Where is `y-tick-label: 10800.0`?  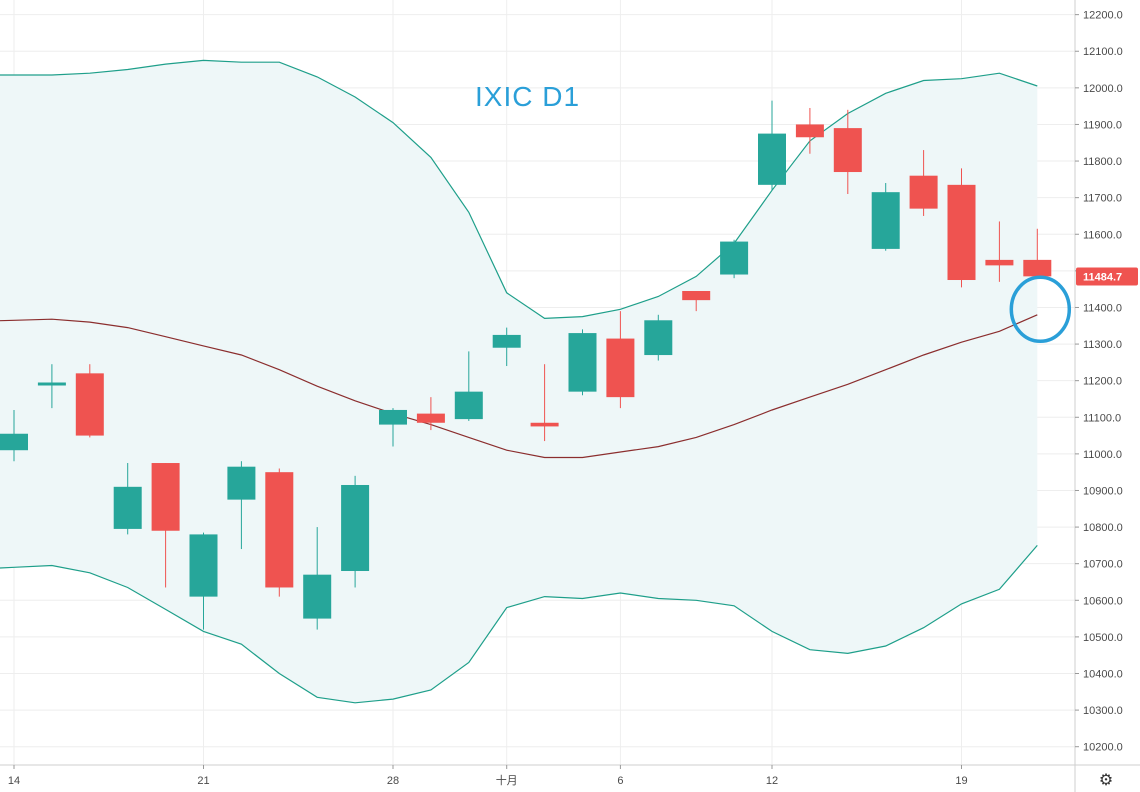 y-tick-label: 10800.0 is located at coordinates (1103, 528).